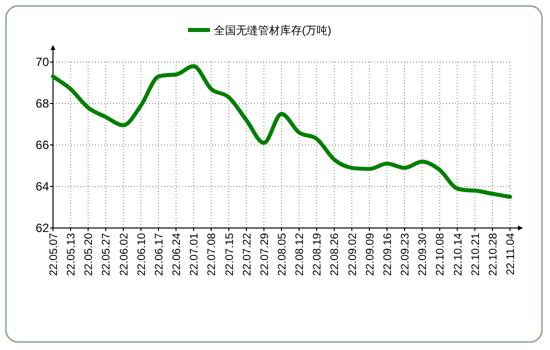 The height and width of the screenshot is (350, 550). What do you see at coordinates (370, 254) in the screenshot?
I see `x-tick-label: 22.09.09` at bounding box center [370, 254].